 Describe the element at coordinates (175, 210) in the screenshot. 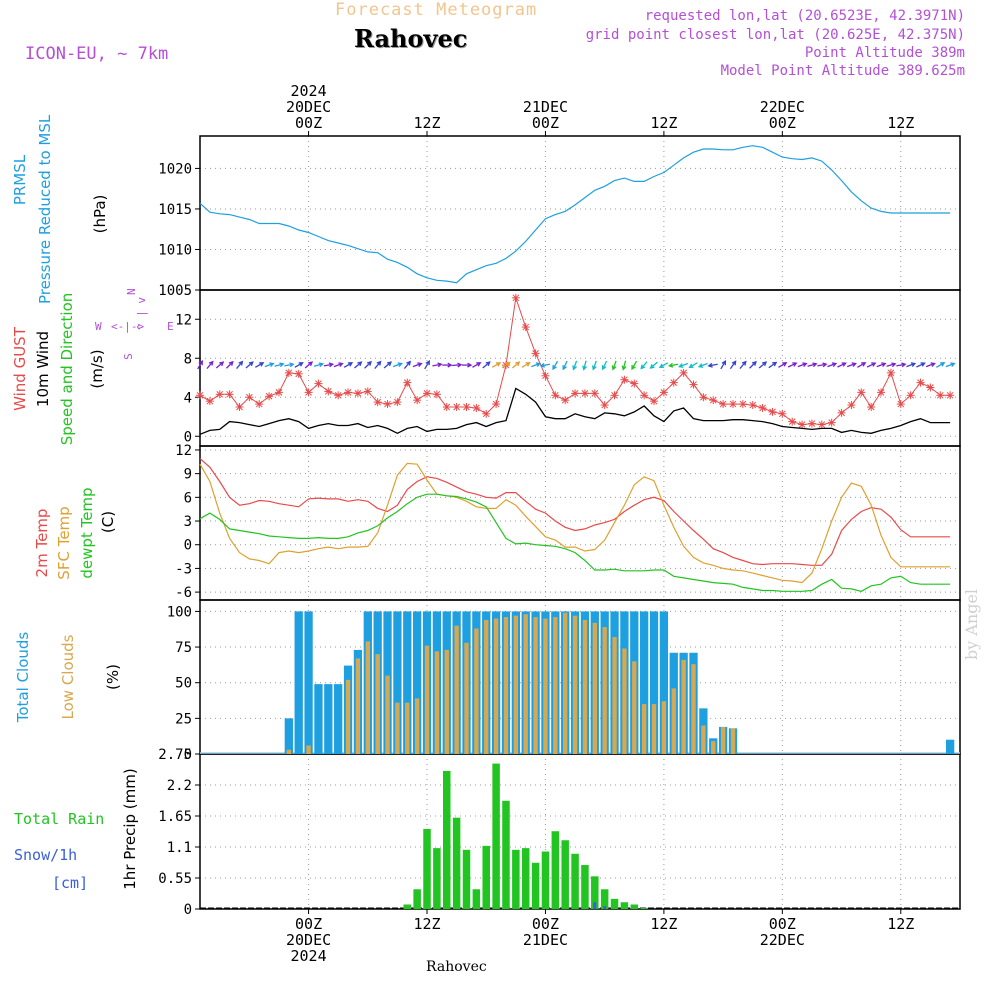

I see `y-tick-label: 1015` at that location.